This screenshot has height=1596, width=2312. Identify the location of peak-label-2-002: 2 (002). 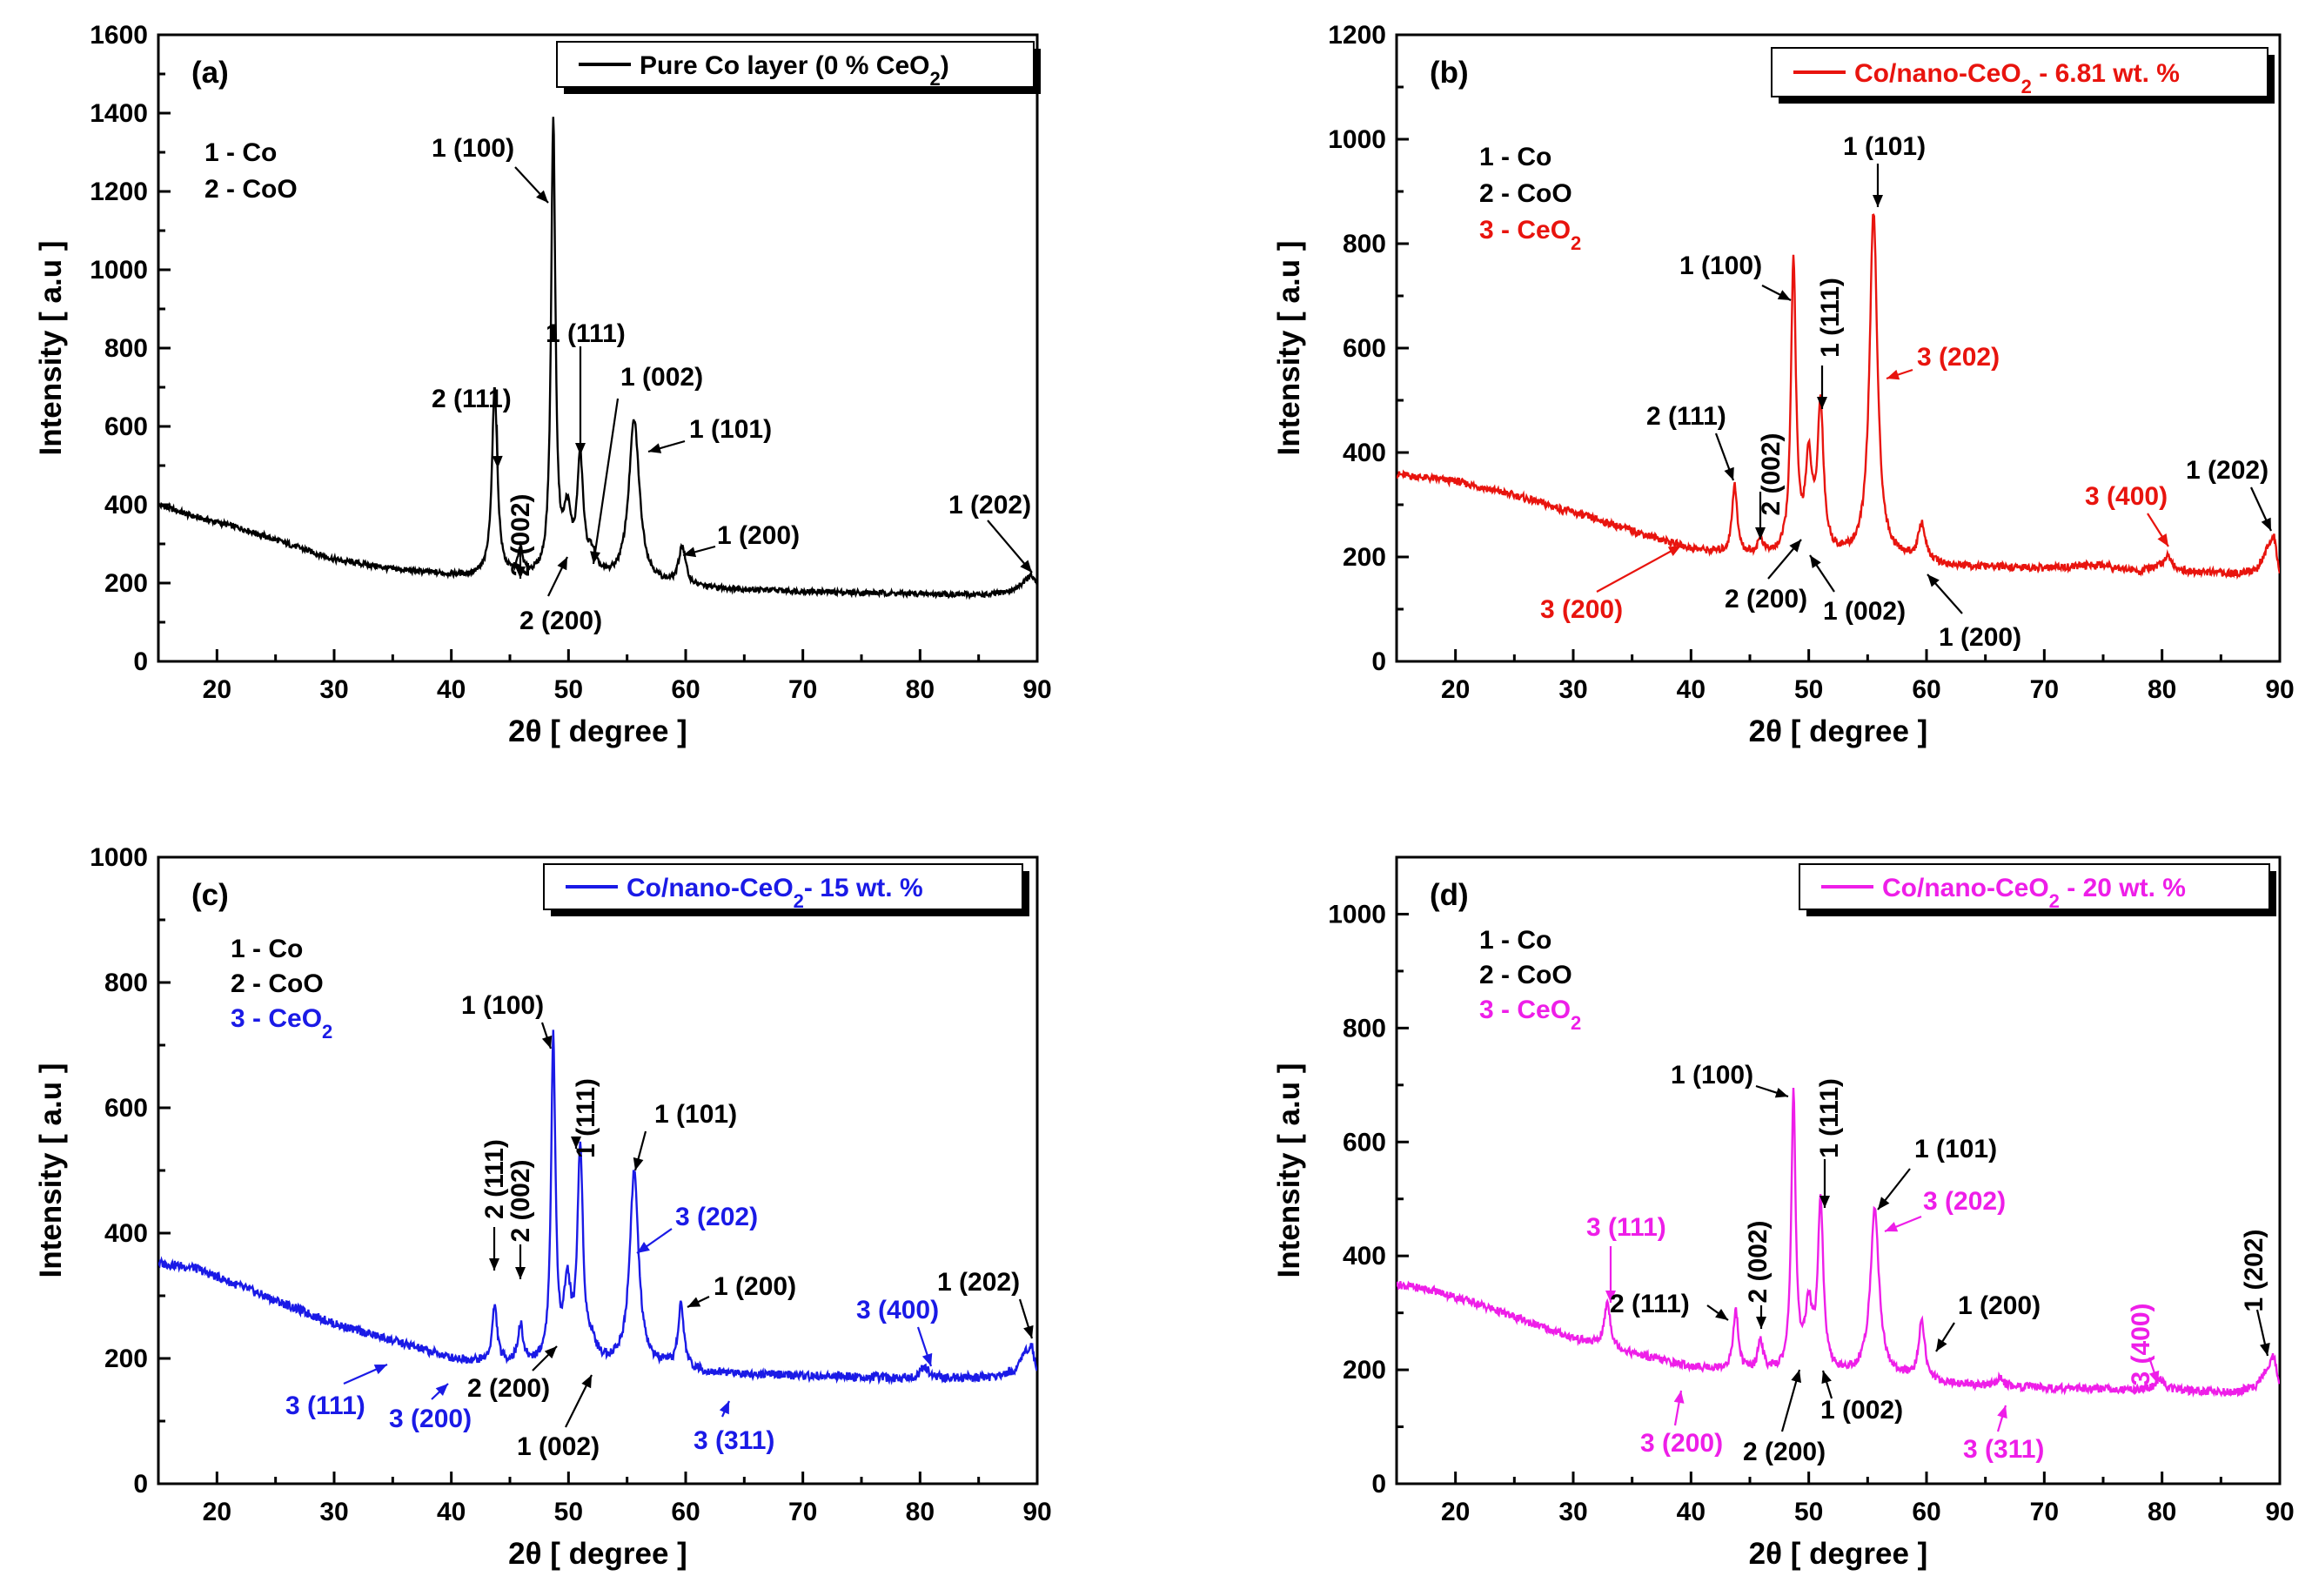
(1758, 1261).